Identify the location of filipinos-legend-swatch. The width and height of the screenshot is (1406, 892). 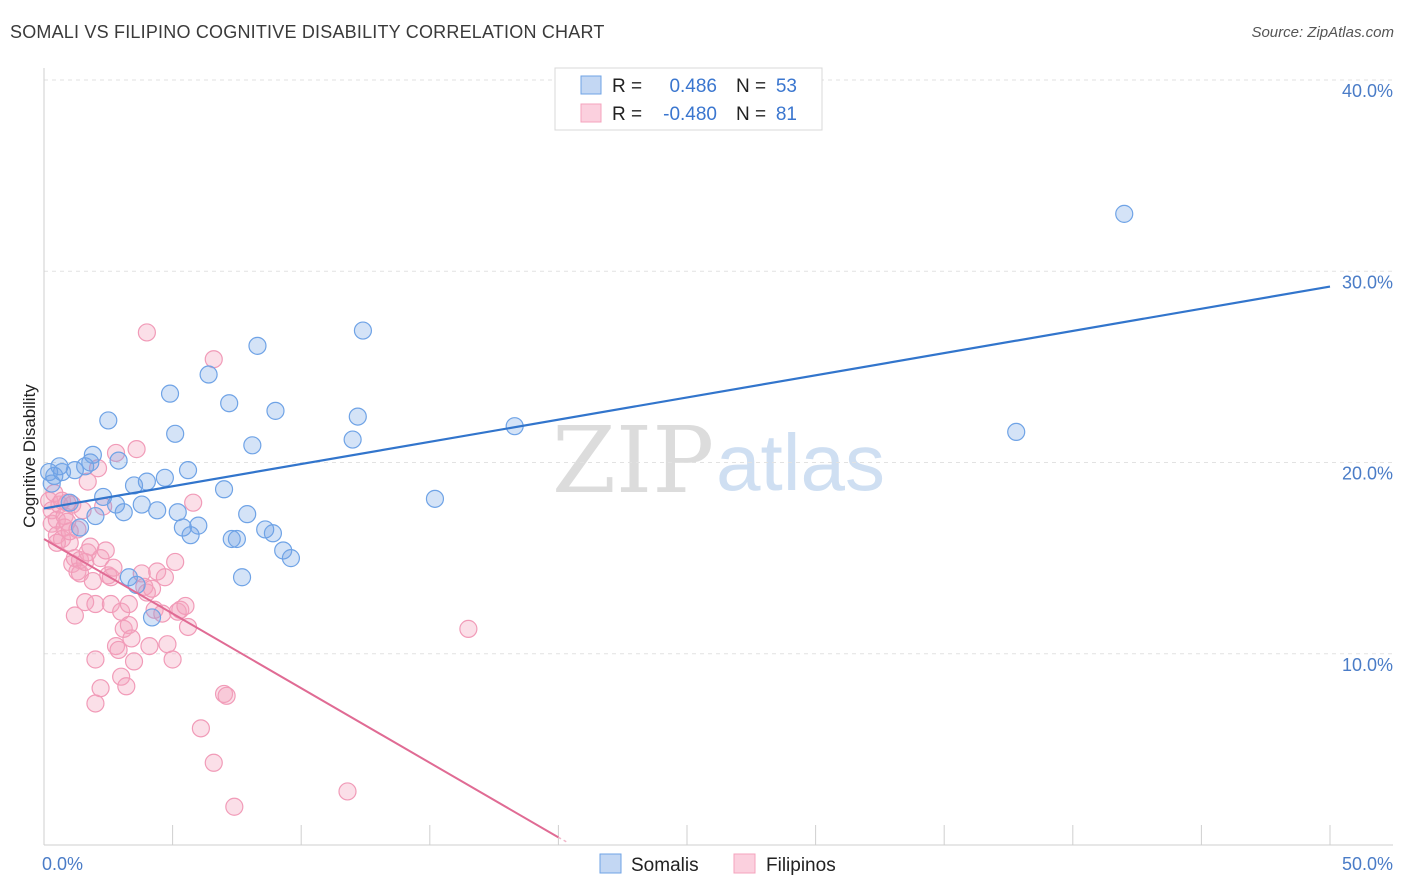
(744, 863).